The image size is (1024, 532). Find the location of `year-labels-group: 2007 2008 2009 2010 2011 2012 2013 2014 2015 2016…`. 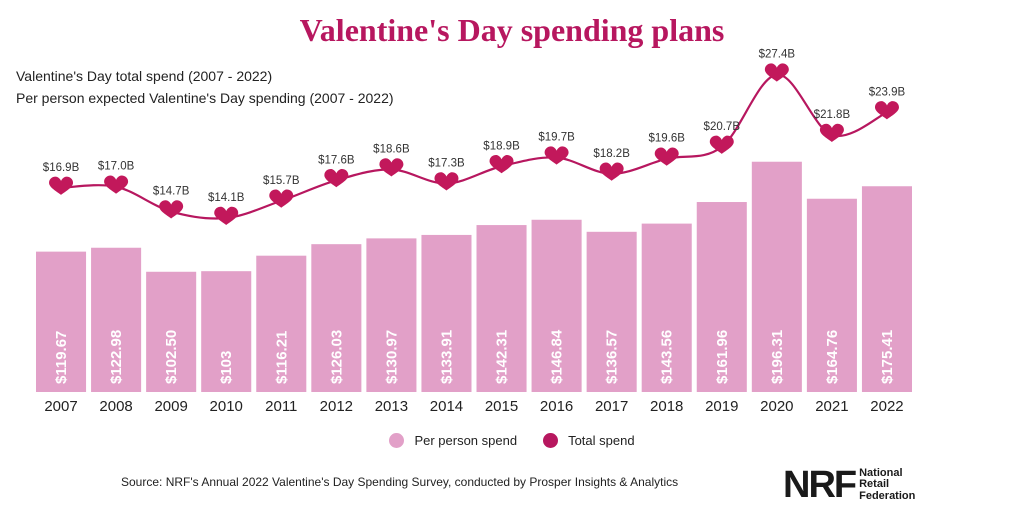

year-labels-group: 2007 2008 2009 2010 2011 2012 2013 2014 2015 2016… is located at coordinates (473, 406).